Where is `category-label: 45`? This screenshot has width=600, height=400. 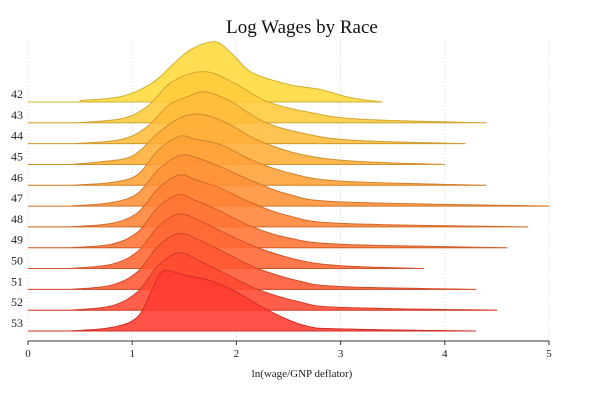
category-label: 45 is located at coordinates (17, 157).